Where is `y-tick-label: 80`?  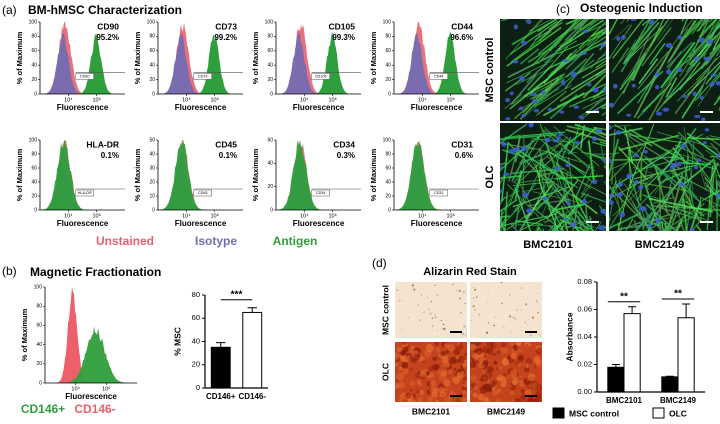 y-tick-label: 80 is located at coordinates (388, 154).